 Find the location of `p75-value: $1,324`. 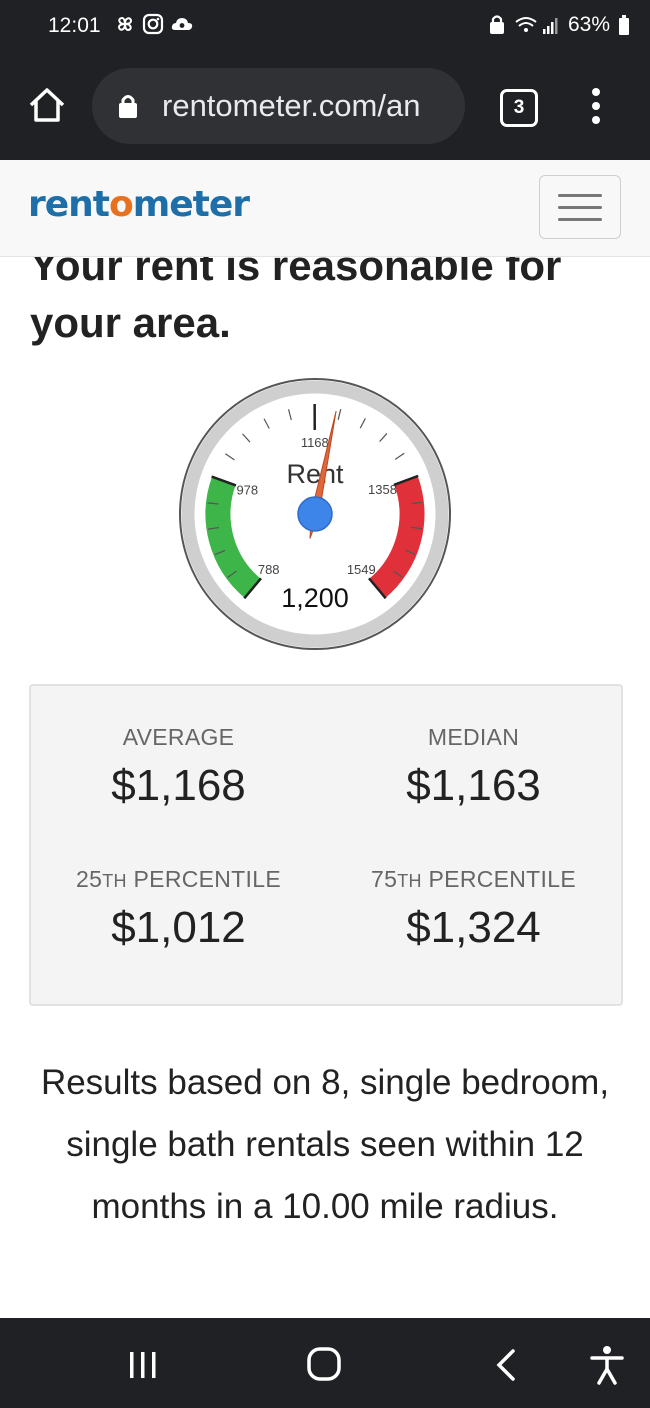

p75-value: $1,324 is located at coordinates (473, 927).